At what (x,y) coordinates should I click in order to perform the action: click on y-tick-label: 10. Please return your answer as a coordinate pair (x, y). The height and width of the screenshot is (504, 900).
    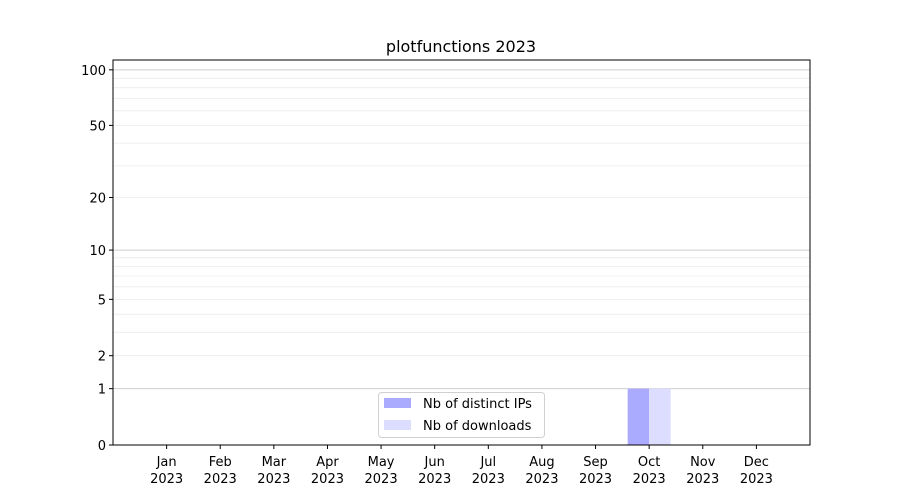
    Looking at the image, I should click on (97, 251).